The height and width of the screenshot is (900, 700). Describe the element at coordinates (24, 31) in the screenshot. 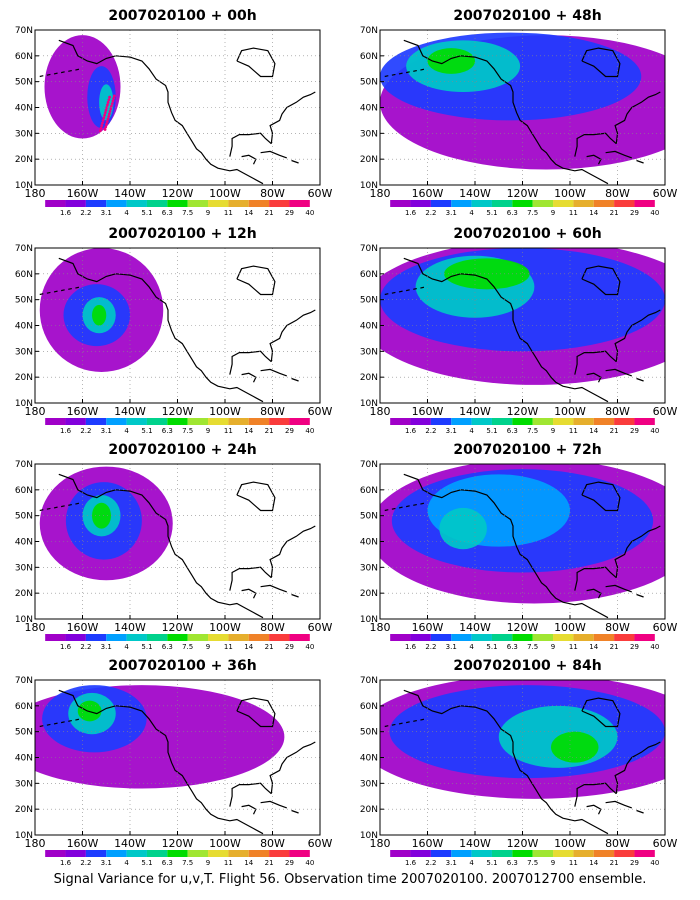

I see `lat-label: 70N` at that location.